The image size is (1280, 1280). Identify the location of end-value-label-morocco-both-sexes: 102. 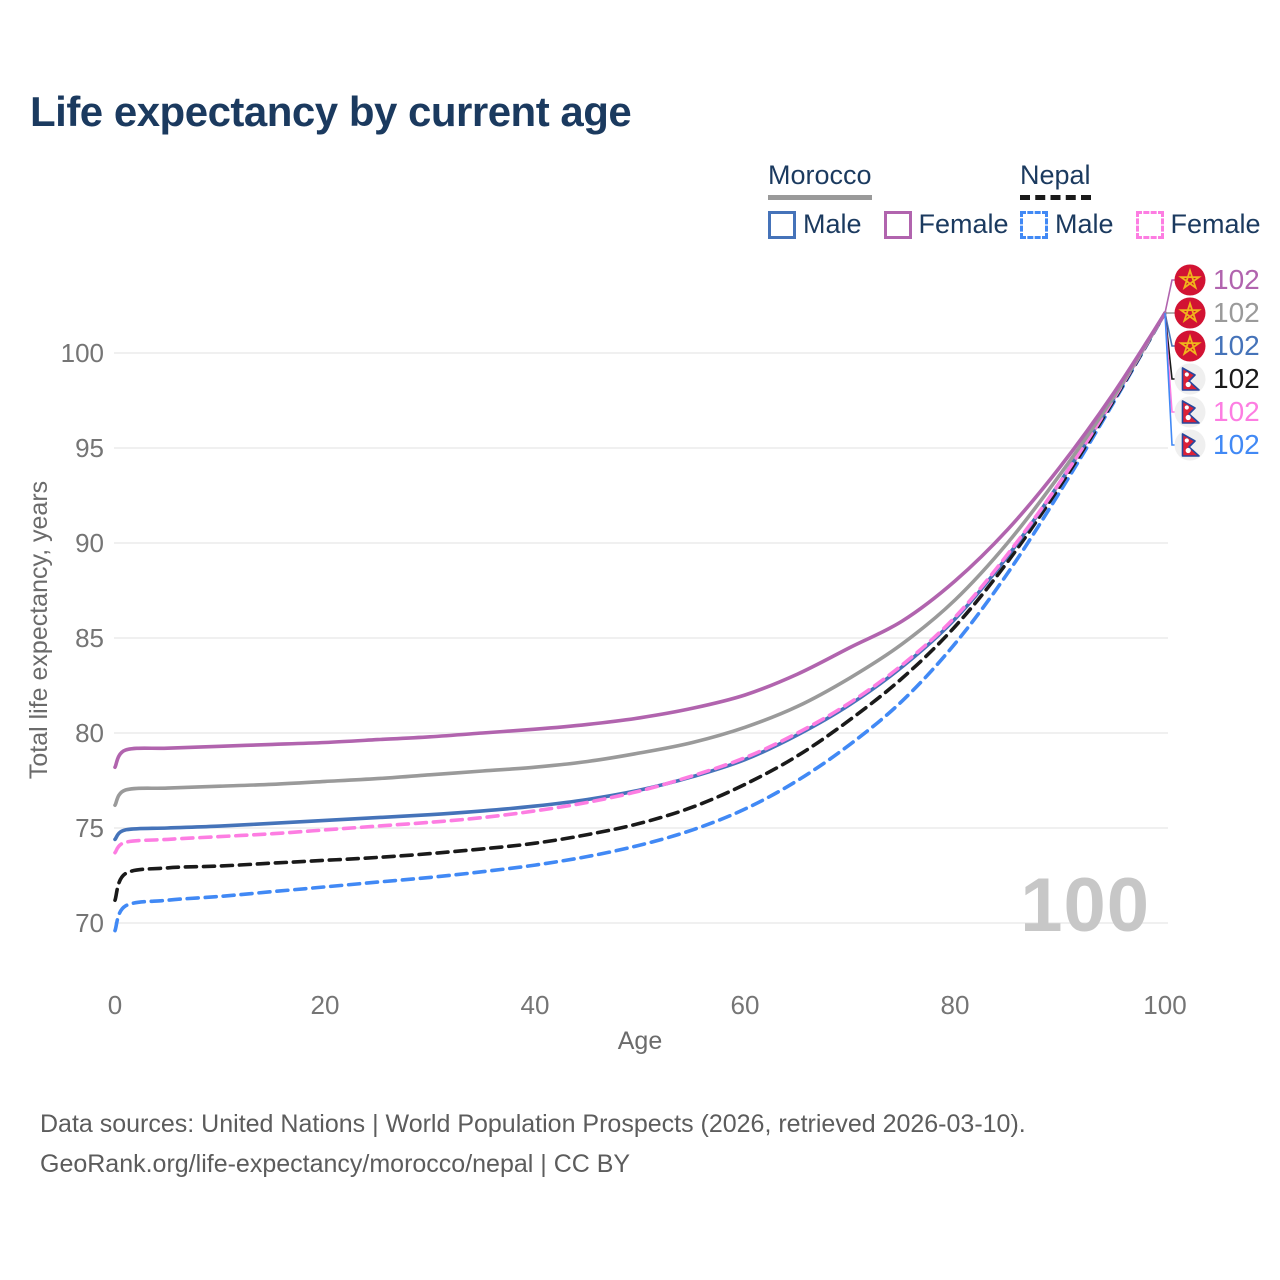
(1236, 312).